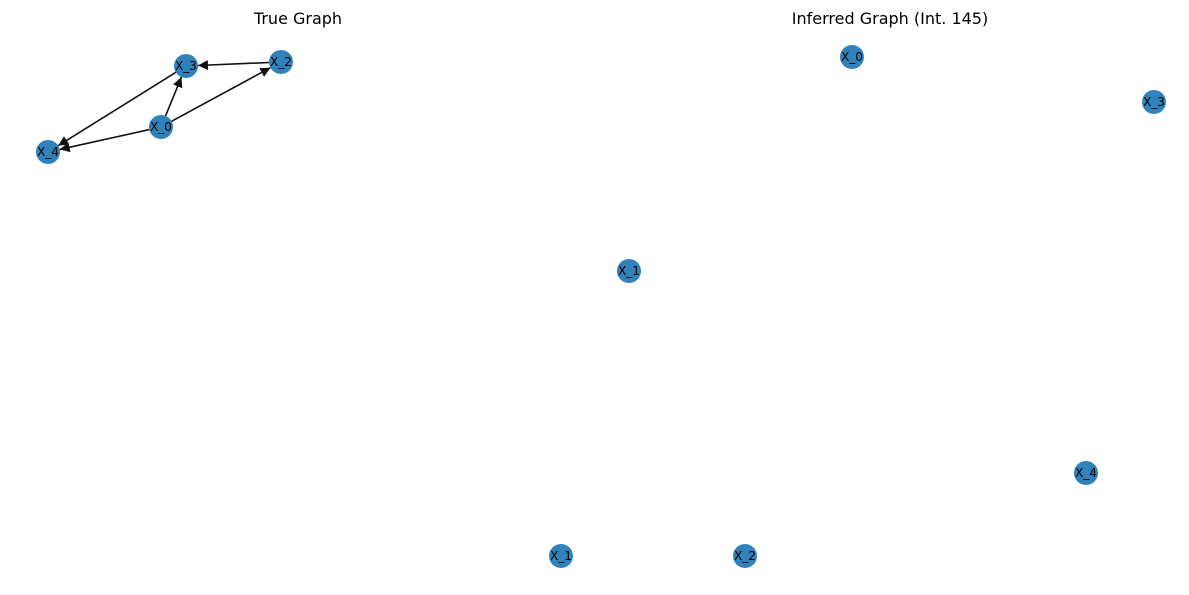 The height and width of the screenshot is (595, 1189). Describe the element at coordinates (890, 18) in the screenshot. I see `inferred-graph-title: Inferred Graph (Int. 145)` at that location.